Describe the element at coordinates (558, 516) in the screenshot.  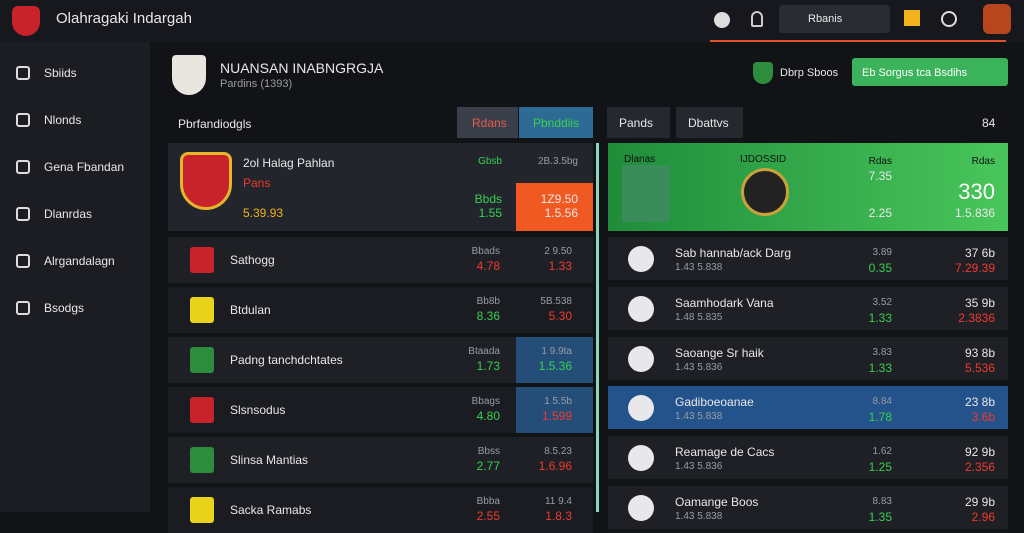
I see `odds: 1.8.3` at that location.